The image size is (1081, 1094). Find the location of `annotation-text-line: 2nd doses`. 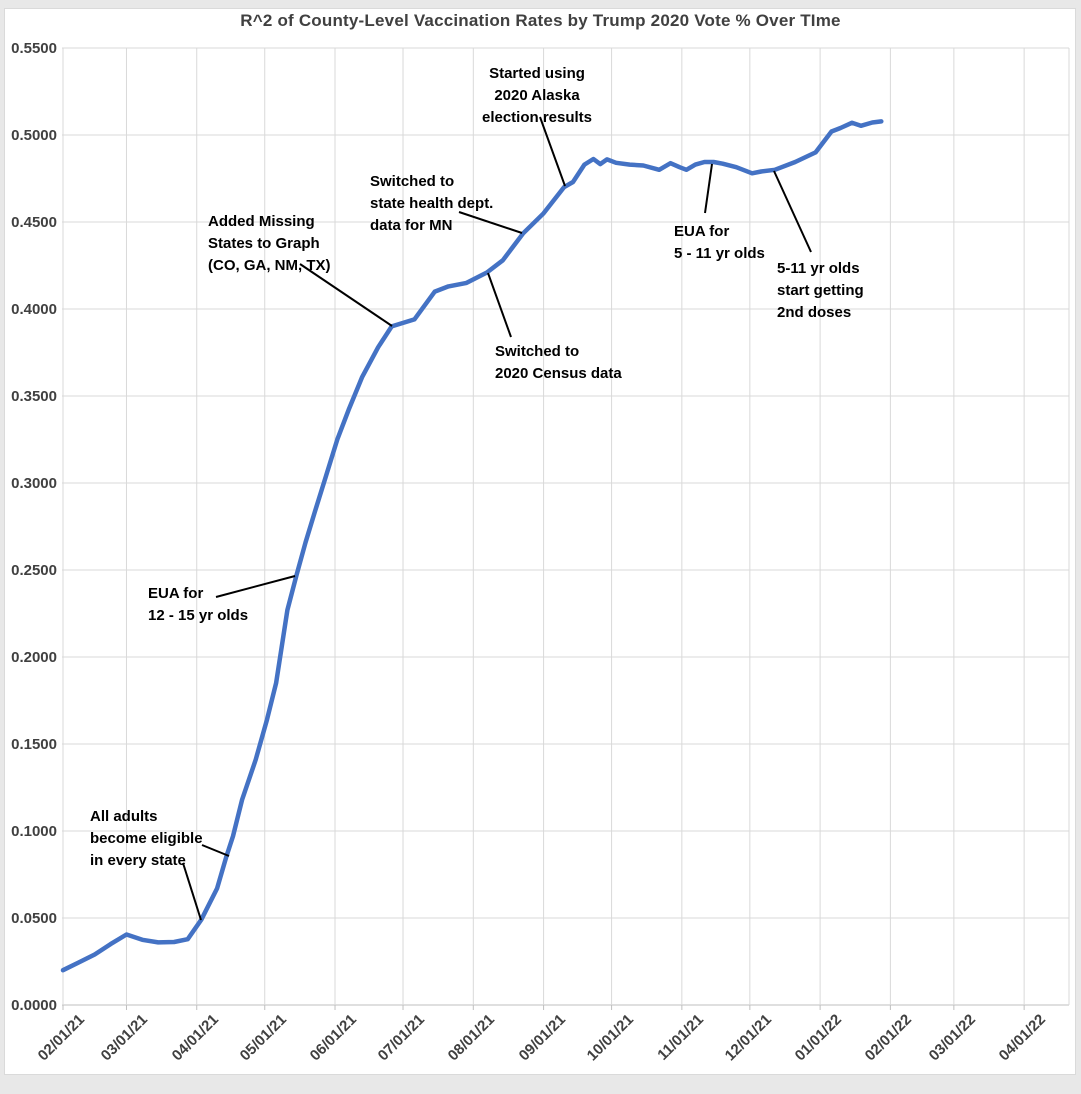

annotation-text-line: 2nd doses is located at coordinates (814, 312).